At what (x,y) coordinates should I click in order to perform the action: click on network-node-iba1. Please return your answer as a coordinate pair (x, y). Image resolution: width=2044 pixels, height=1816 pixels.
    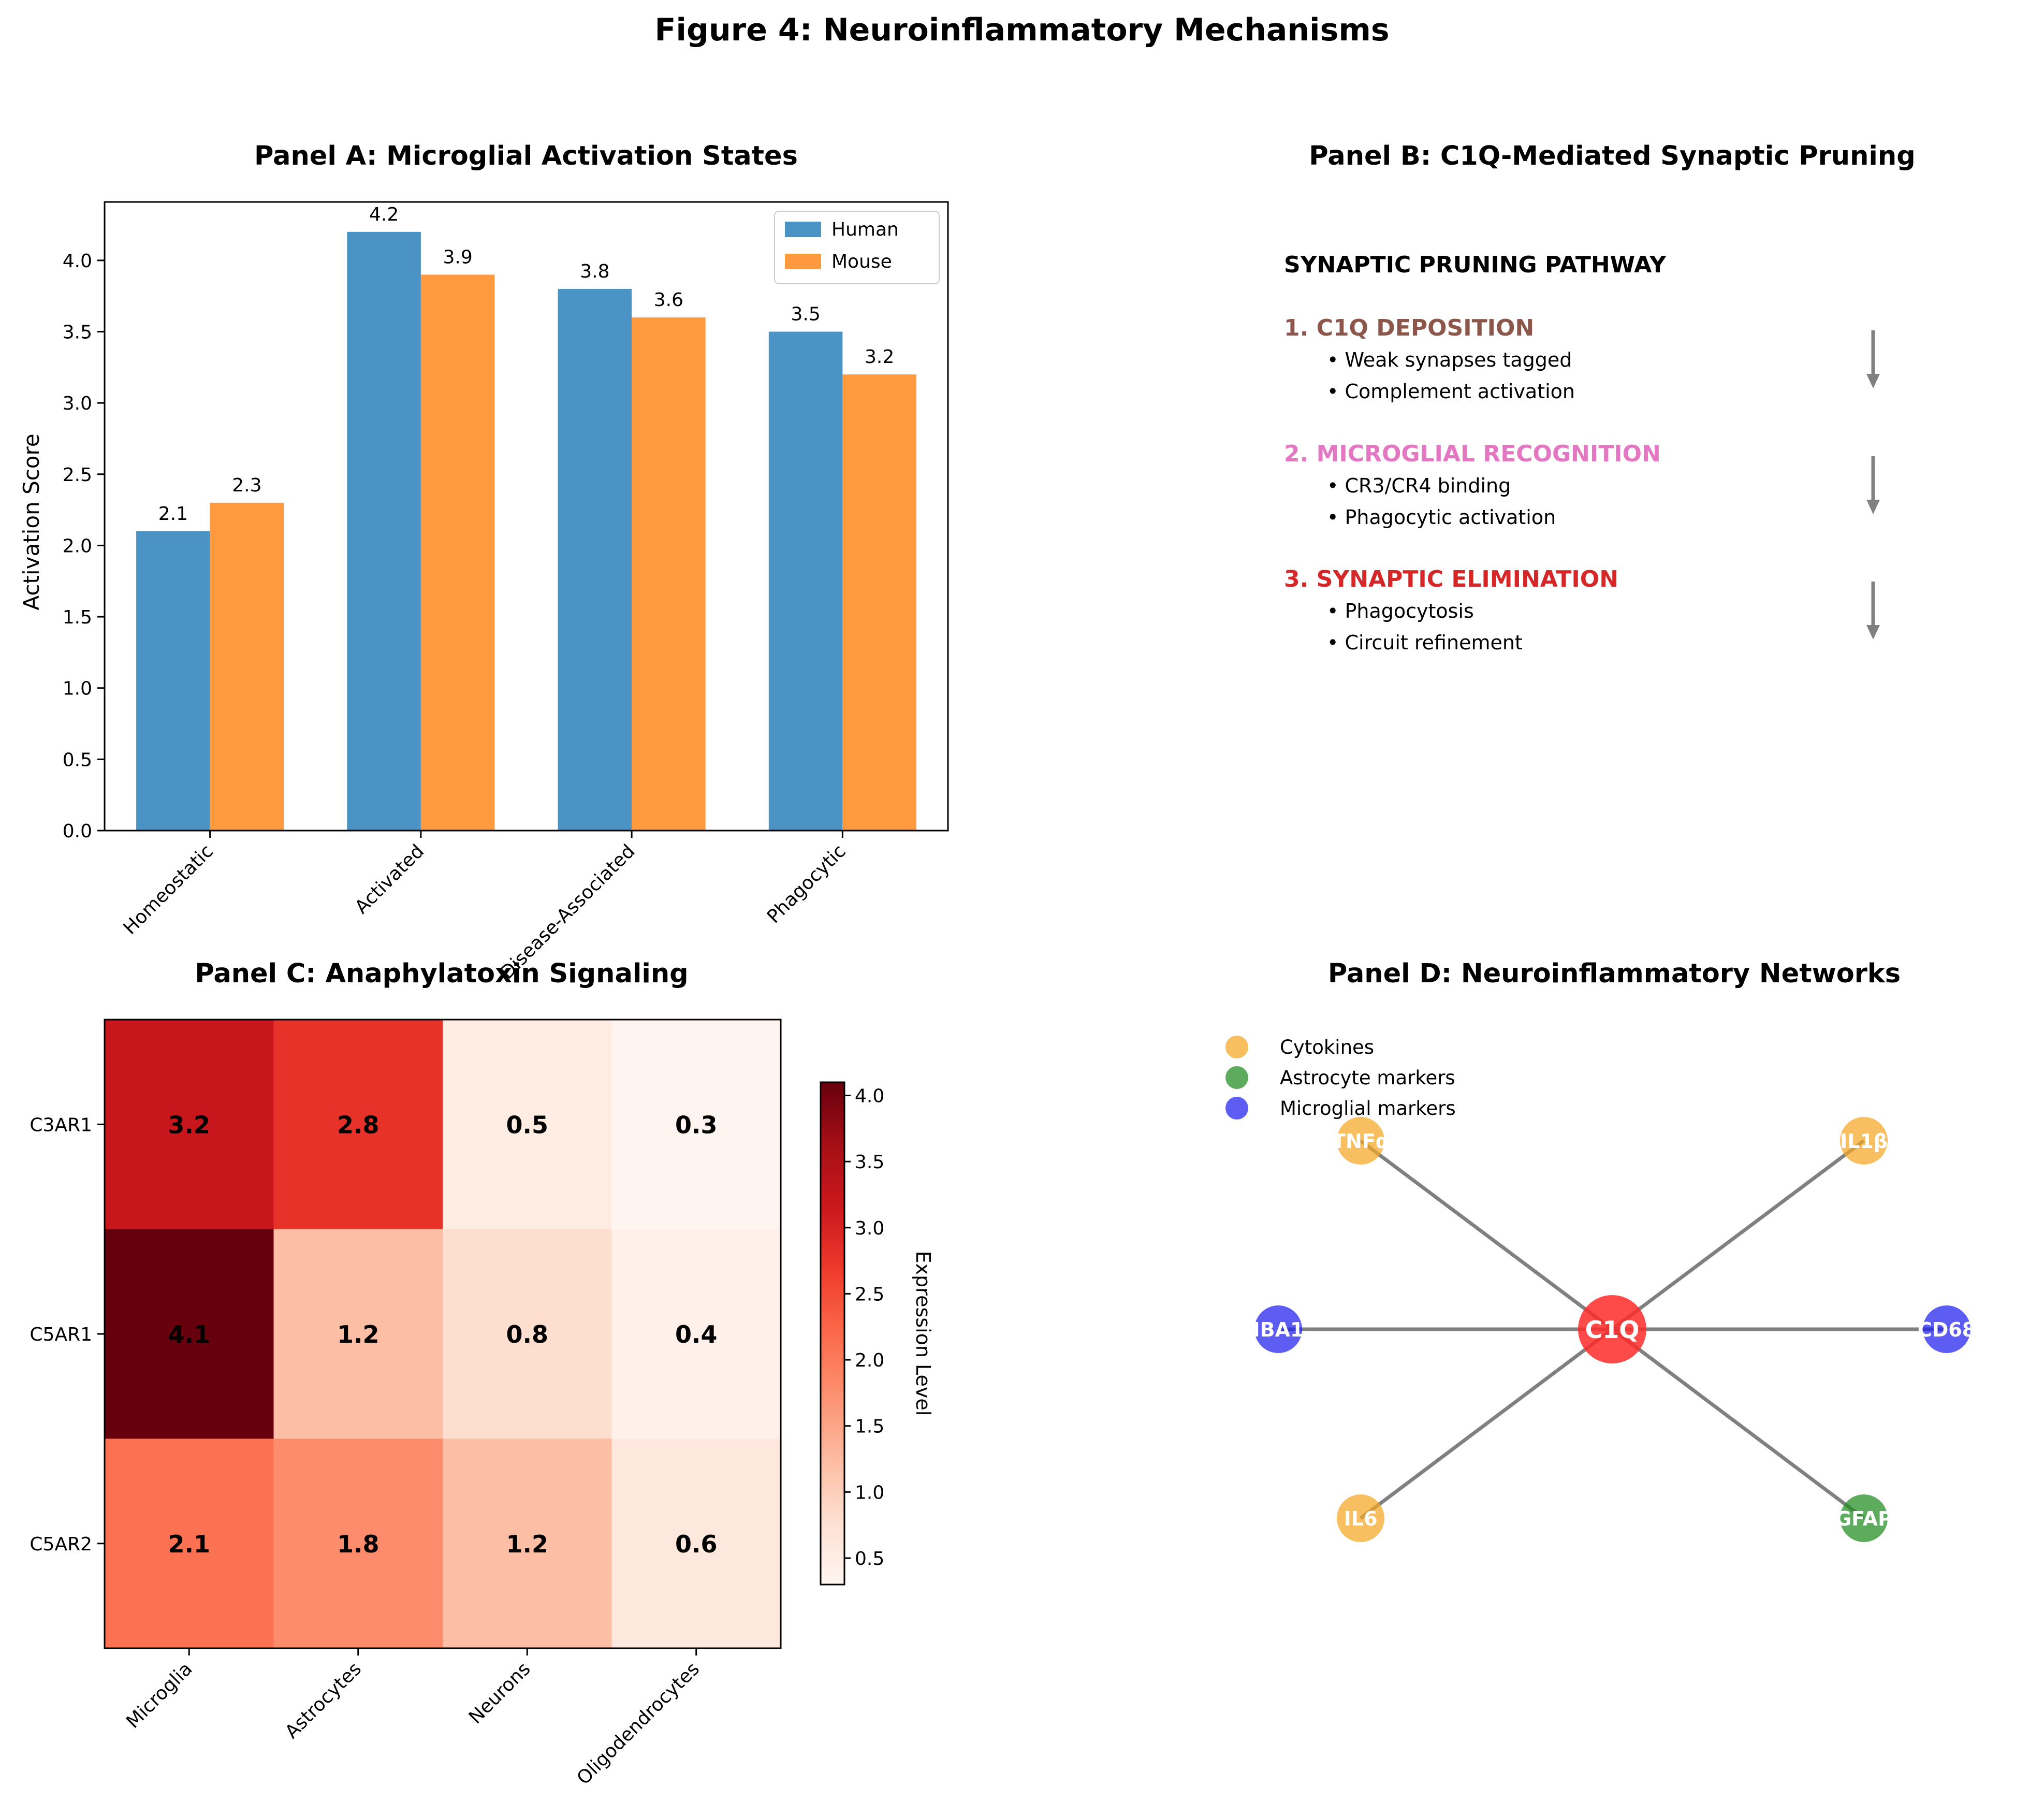
    Looking at the image, I should click on (1278, 1329).